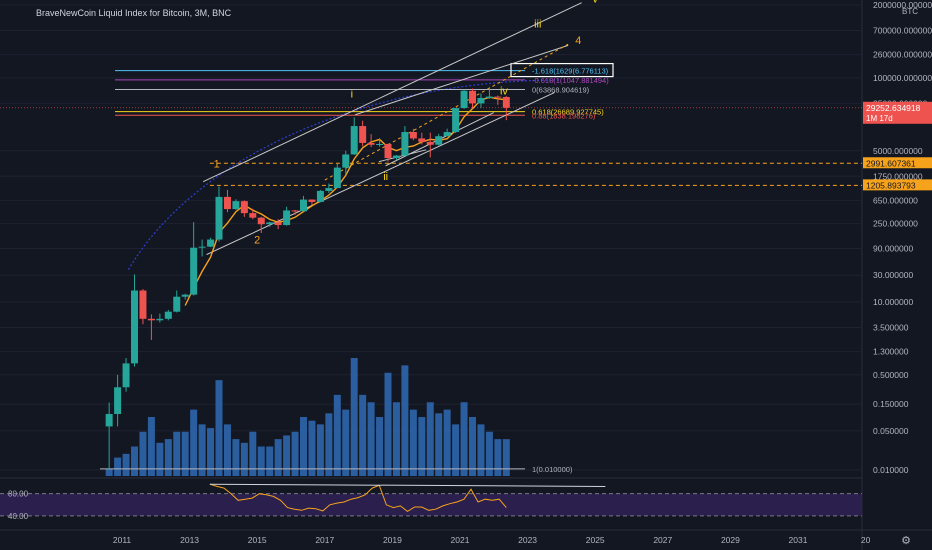 This screenshot has width=932, height=550. Describe the element at coordinates (910, 11) in the screenshot. I see `y-axis-unit: BTC` at that location.